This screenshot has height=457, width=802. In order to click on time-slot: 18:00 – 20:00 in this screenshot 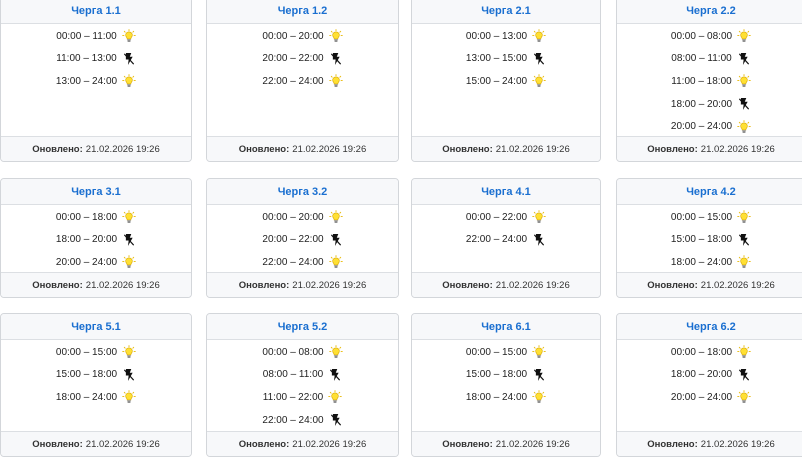, I will do `click(711, 104)`.